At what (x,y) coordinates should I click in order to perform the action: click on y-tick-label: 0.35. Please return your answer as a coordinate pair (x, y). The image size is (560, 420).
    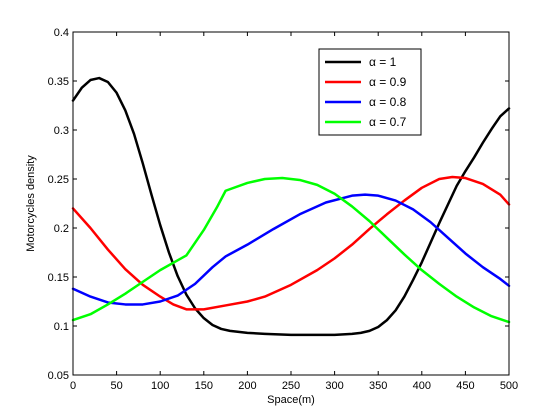
    Looking at the image, I should click on (58, 82).